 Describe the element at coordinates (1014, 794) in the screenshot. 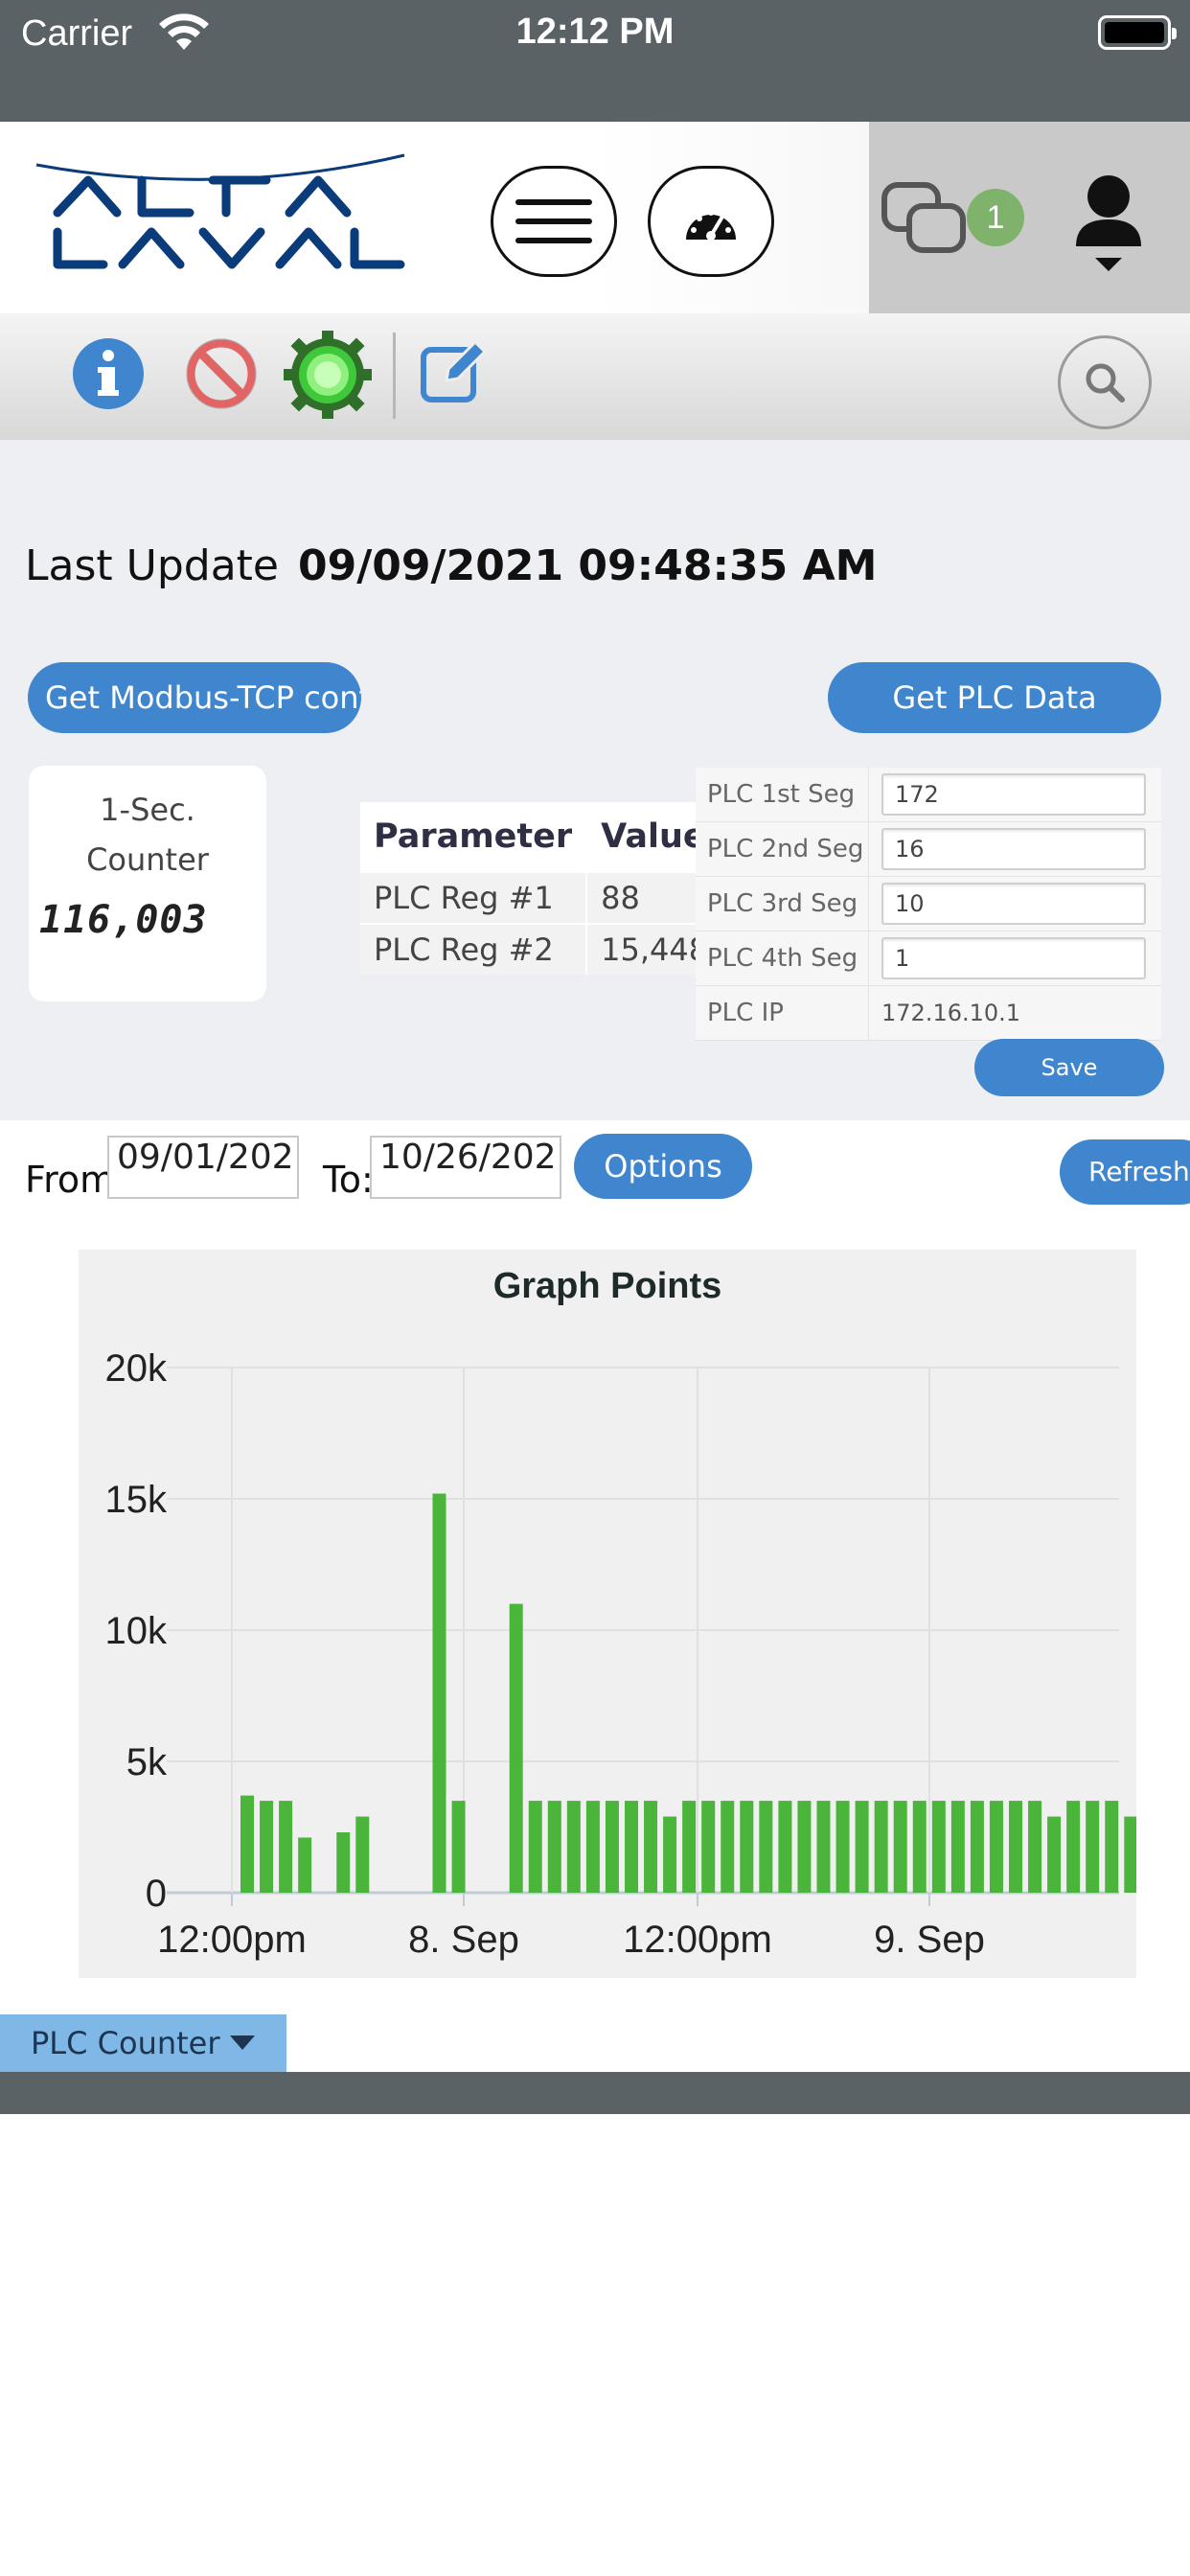

I see `segment-1-input` at that location.